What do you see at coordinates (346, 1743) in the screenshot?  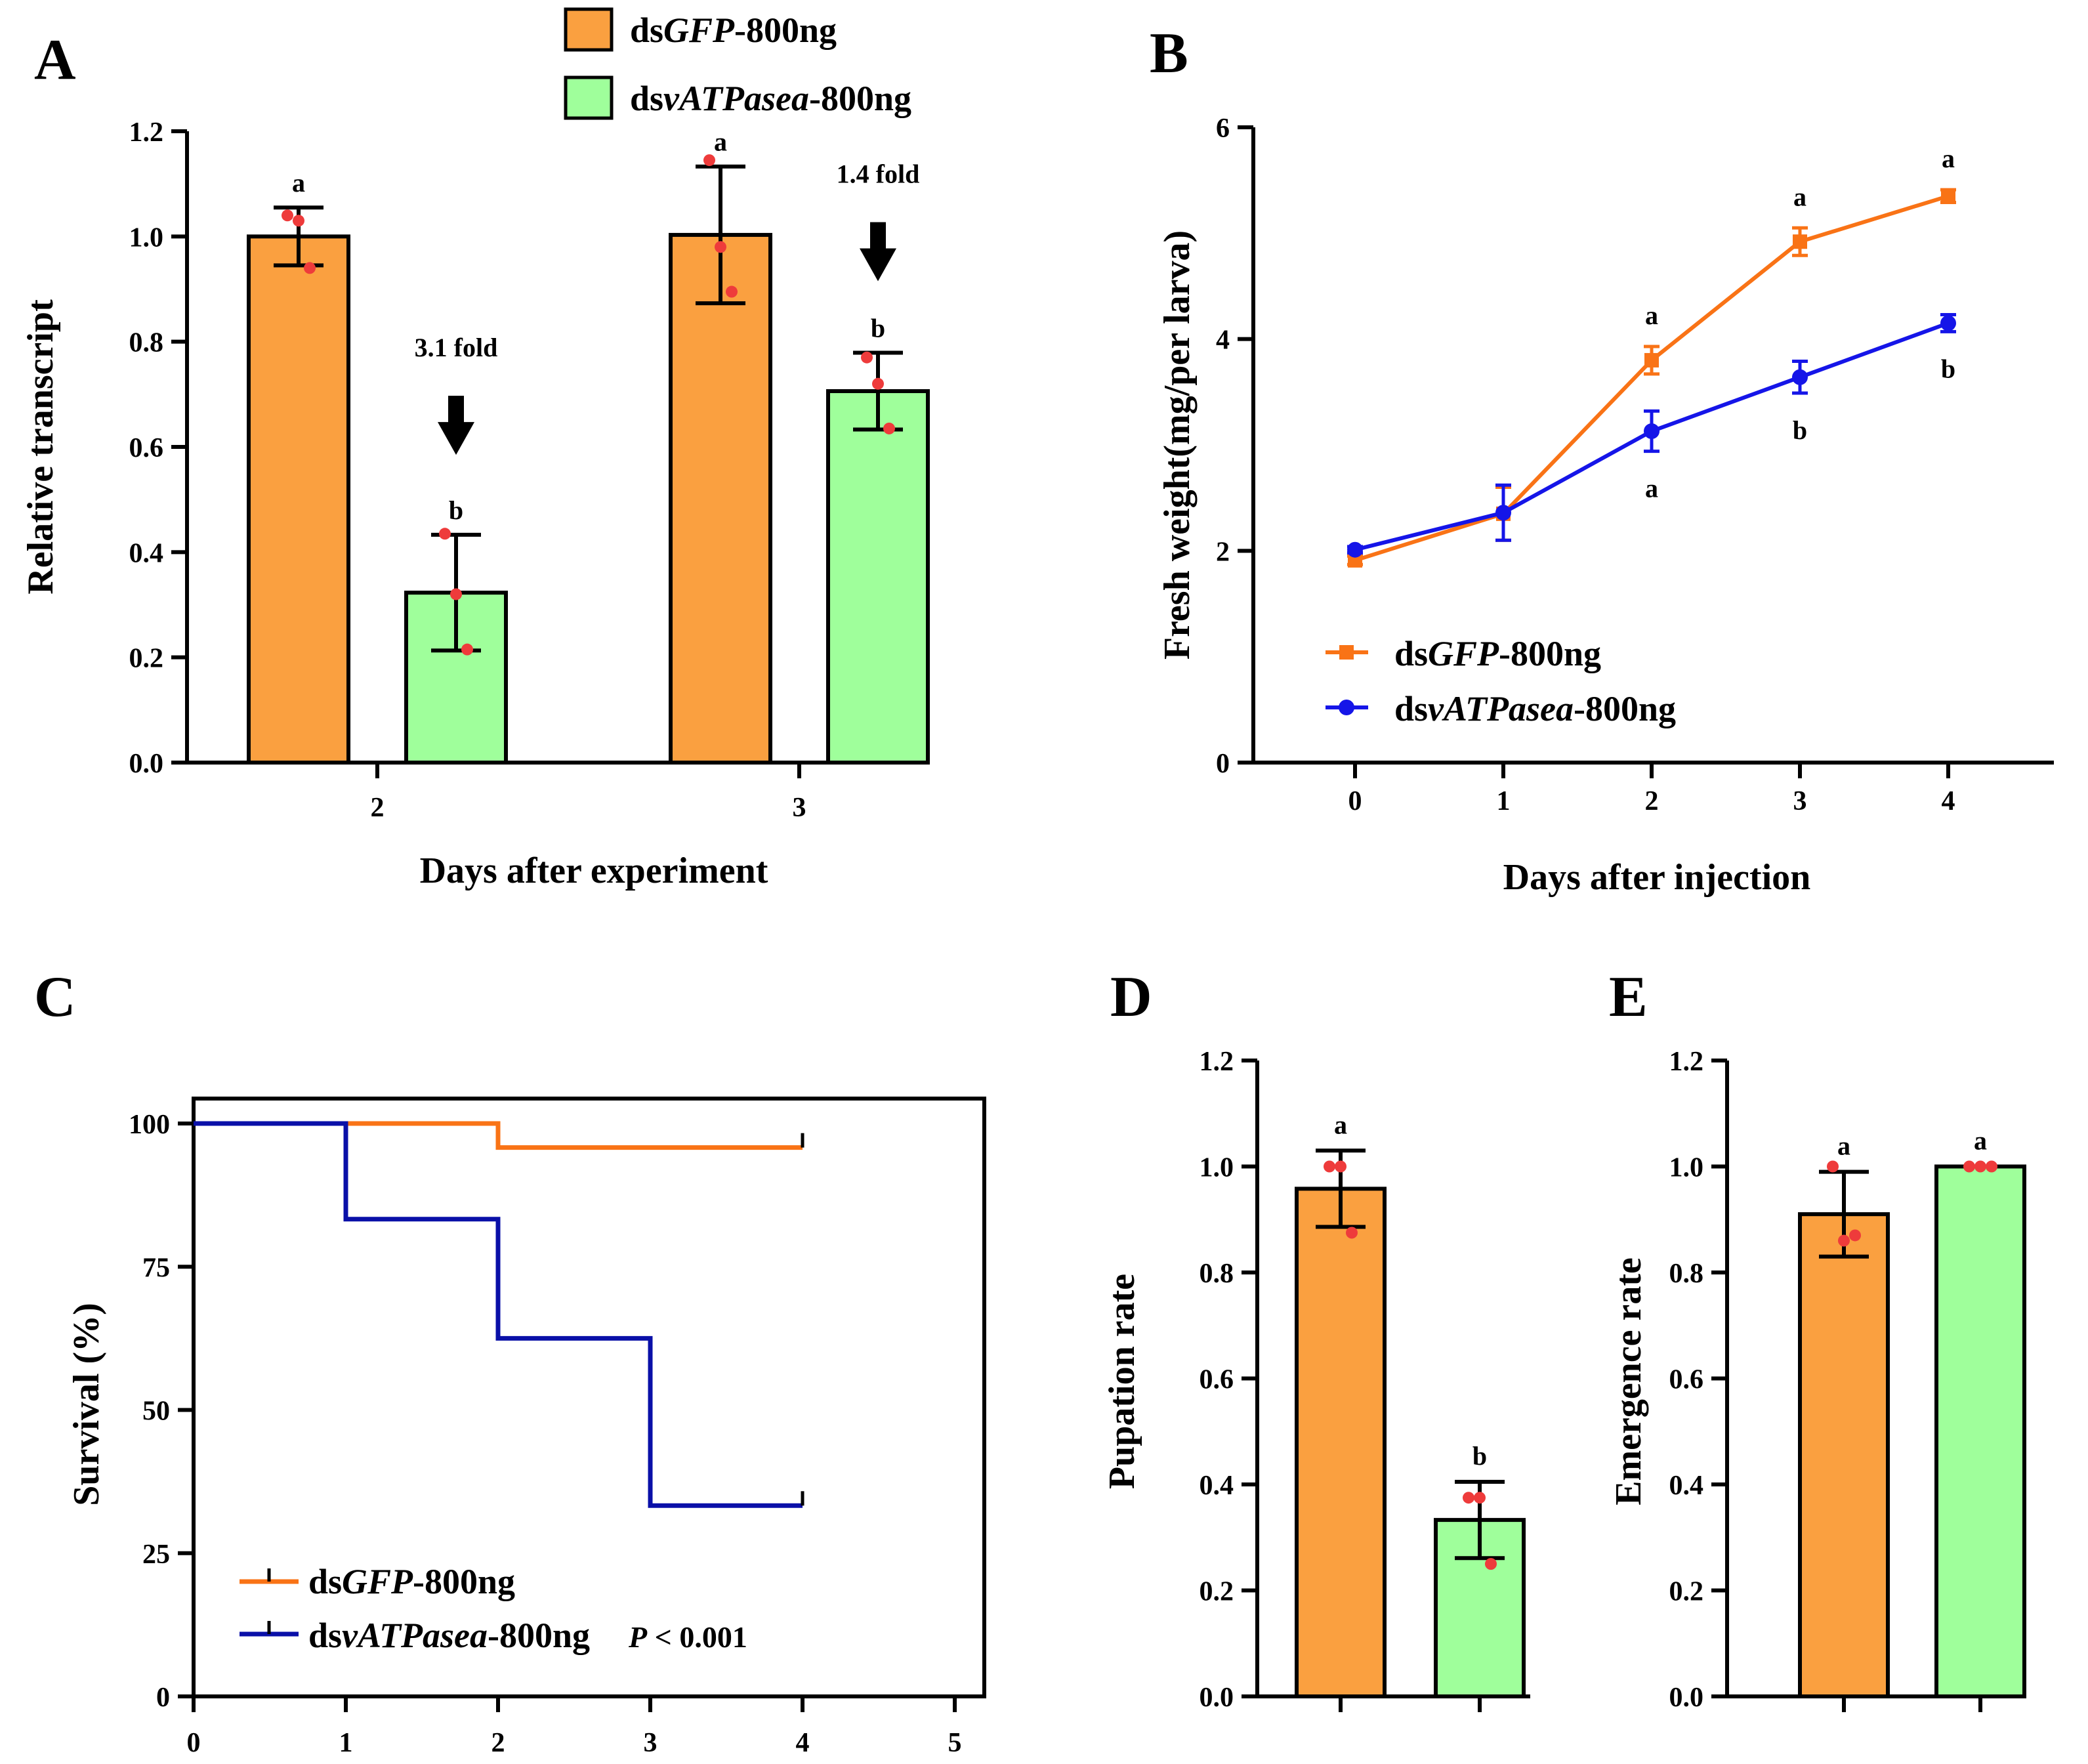 I see `panel-c-x-tick-label: 1` at bounding box center [346, 1743].